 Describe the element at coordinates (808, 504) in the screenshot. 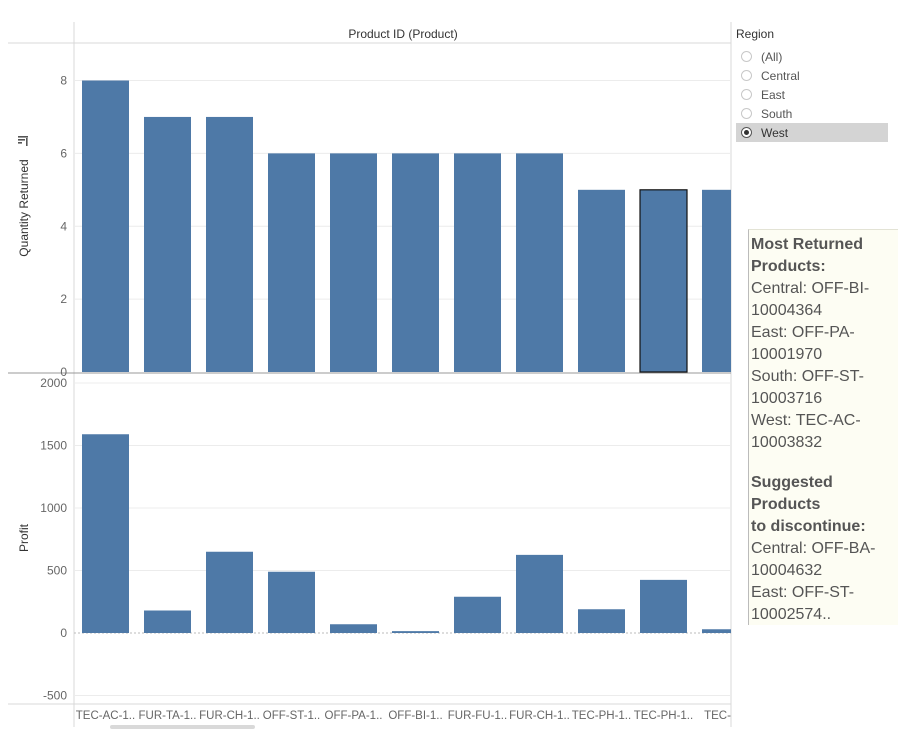

I see `annotation-heading-suggested: Suggested Products to discontinue:` at that location.